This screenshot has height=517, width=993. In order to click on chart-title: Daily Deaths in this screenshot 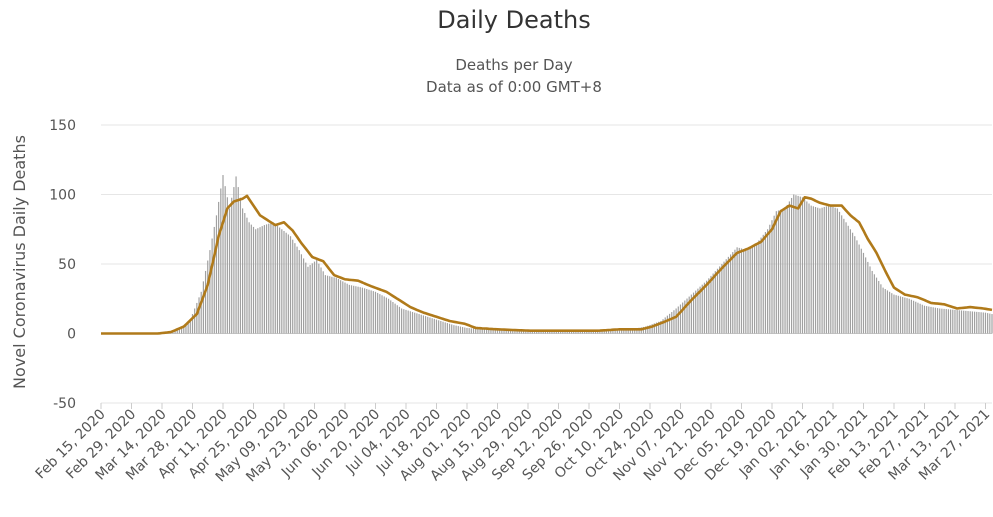, I will do `click(513, 20)`.